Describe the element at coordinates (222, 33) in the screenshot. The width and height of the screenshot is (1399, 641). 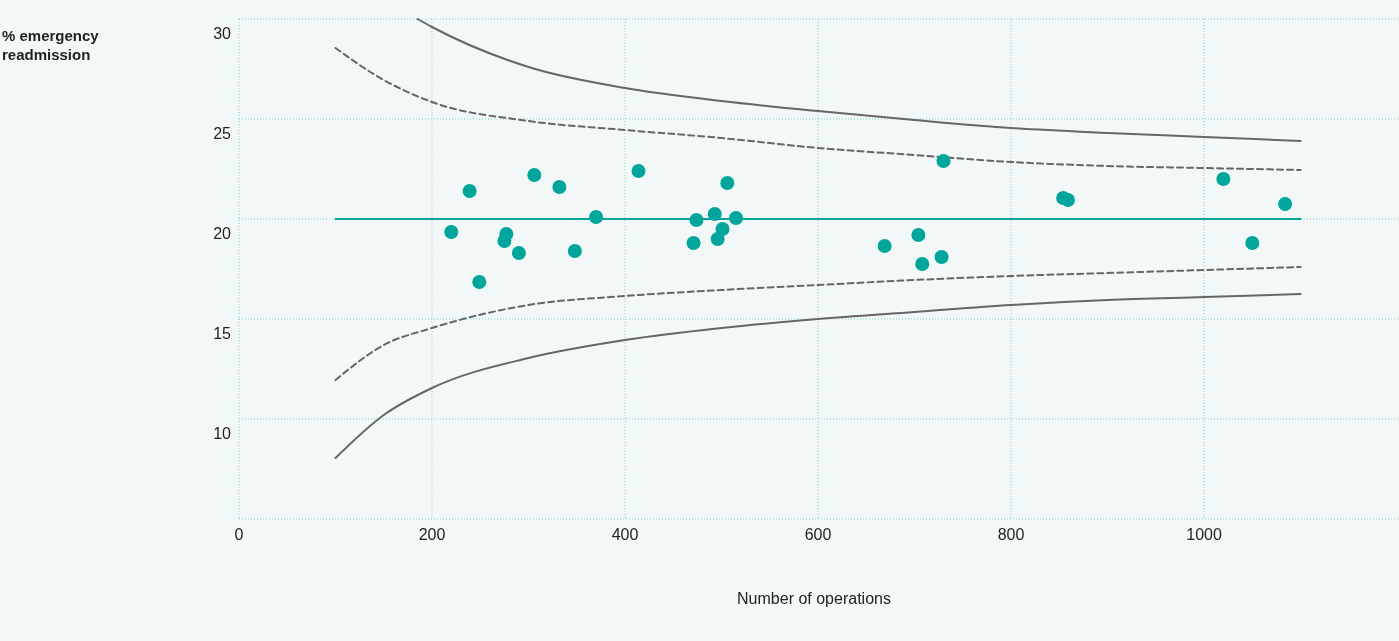
I see `y-tick-label: 30` at that location.